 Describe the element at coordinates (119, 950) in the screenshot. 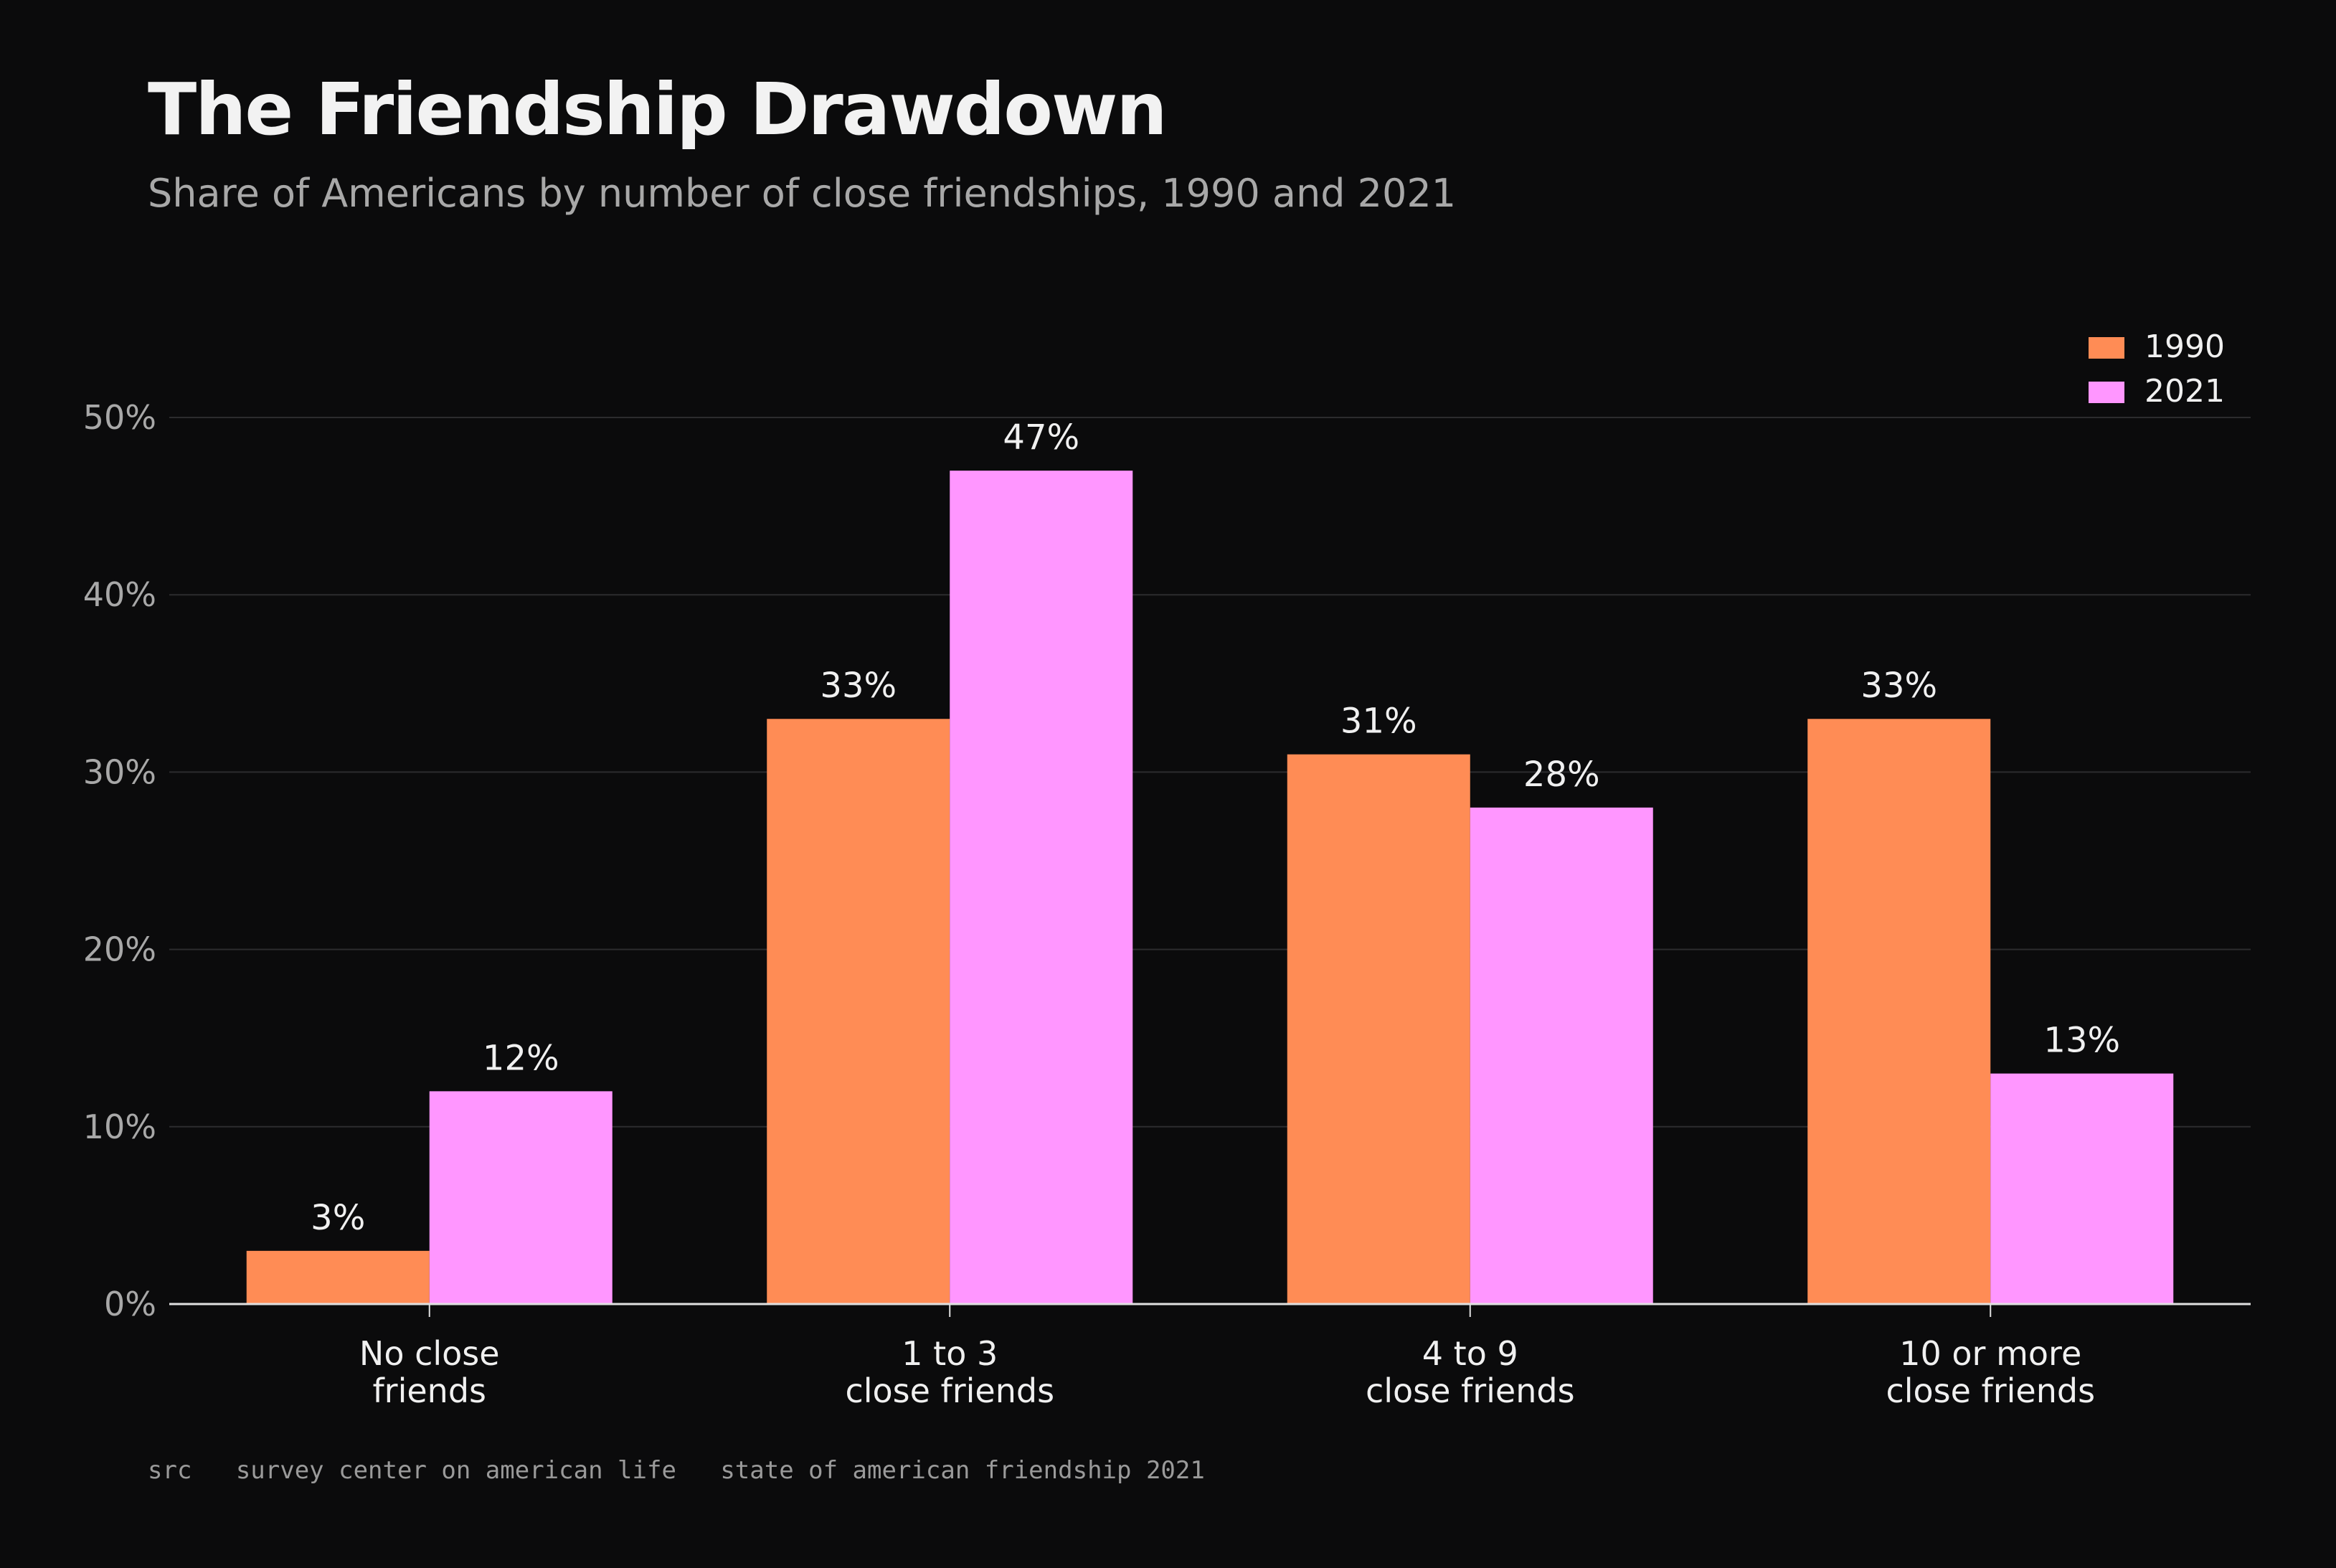

I see `y-tick-label: 20%` at that location.